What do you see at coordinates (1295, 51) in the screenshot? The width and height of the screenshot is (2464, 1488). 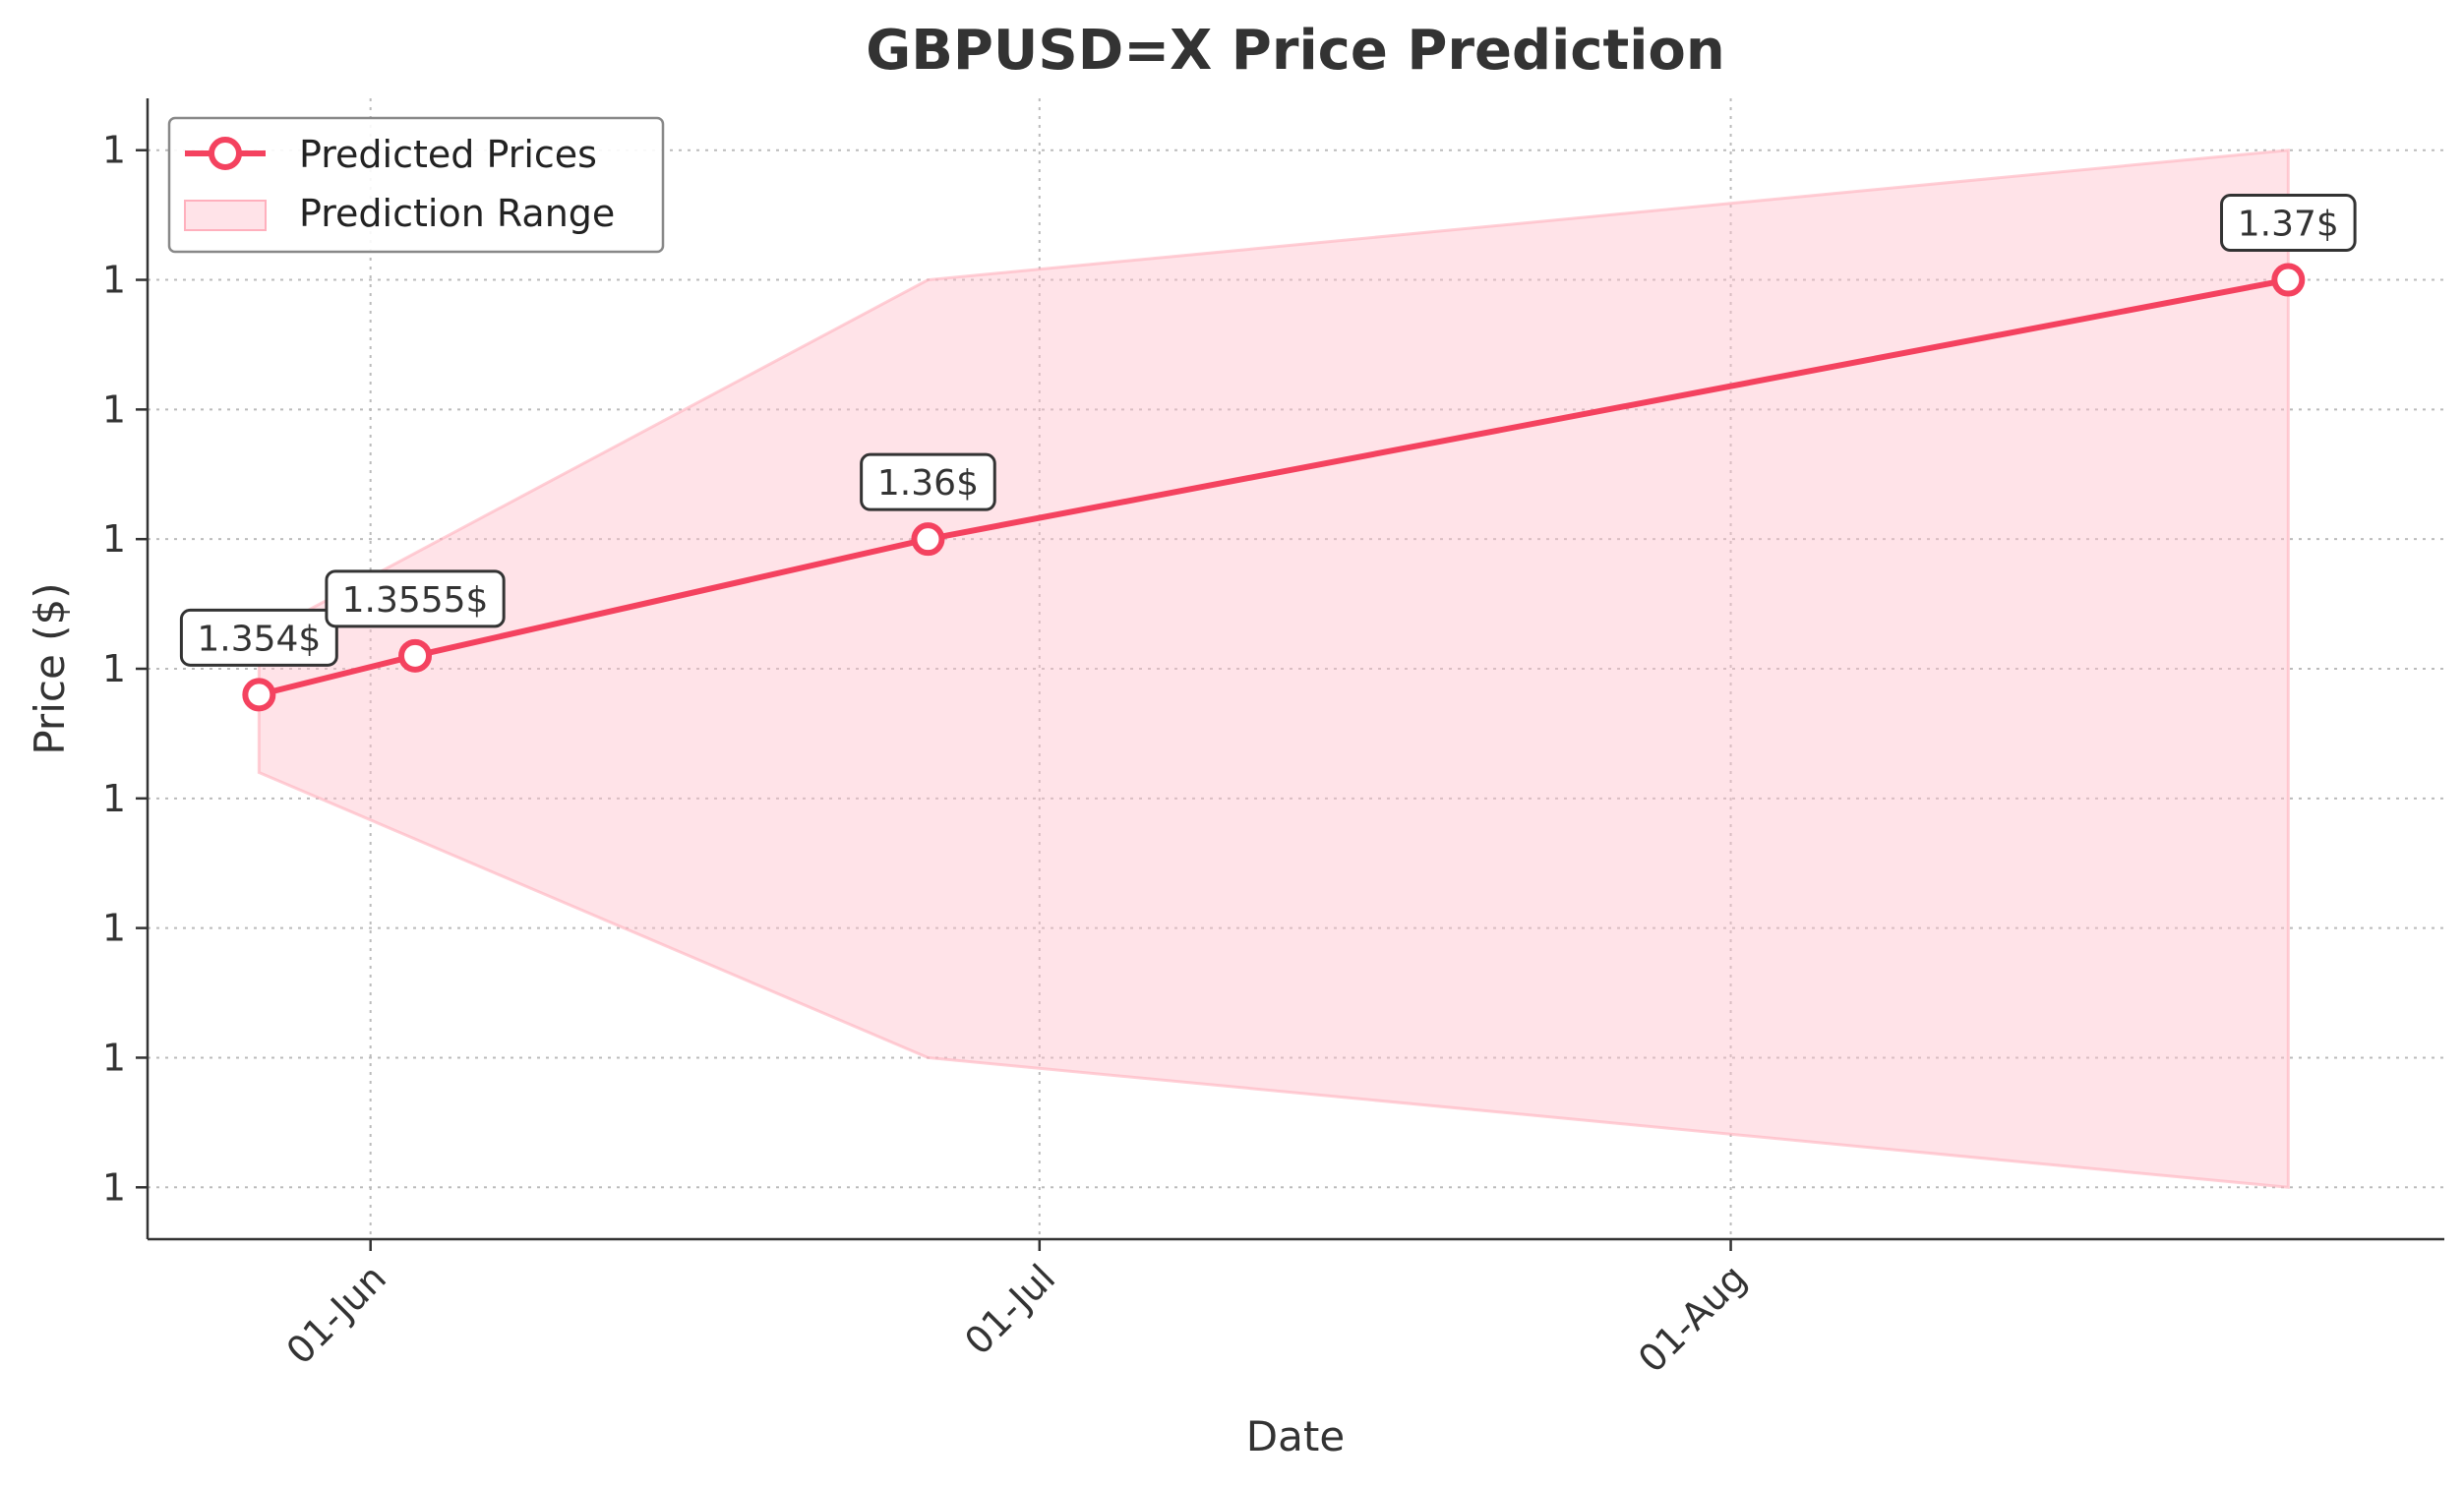 I see `chart-title: GBPUSD=X Price Prediction` at bounding box center [1295, 51].